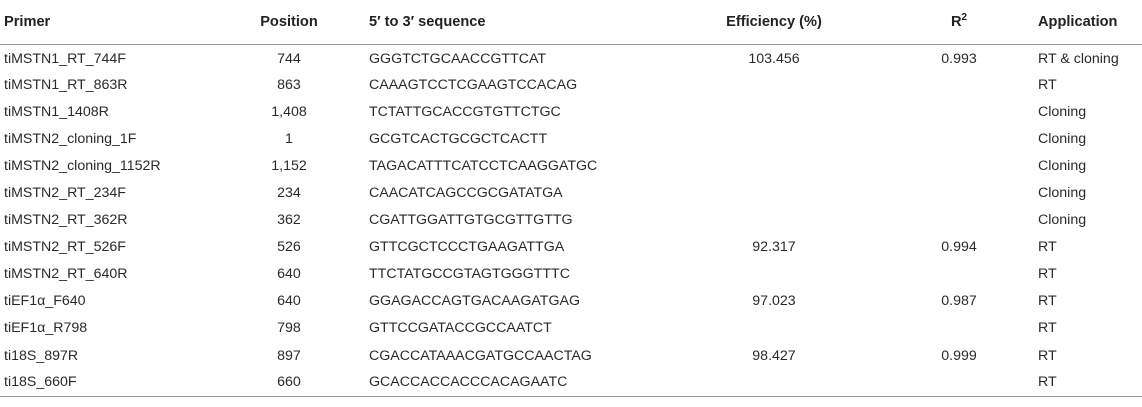 The image size is (1142, 407). I want to click on header-r2: R2, so click(959, 22).